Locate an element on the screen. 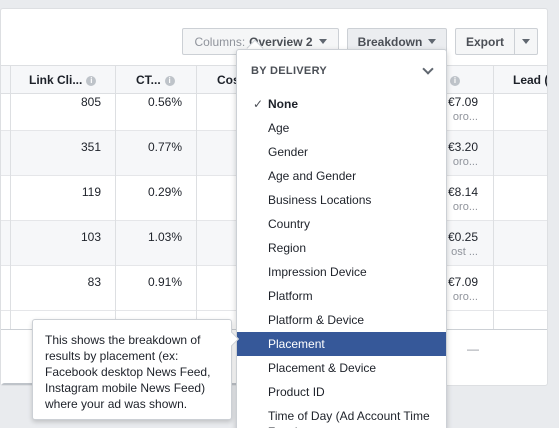  header-cost-info: i is located at coordinates (453, 80).